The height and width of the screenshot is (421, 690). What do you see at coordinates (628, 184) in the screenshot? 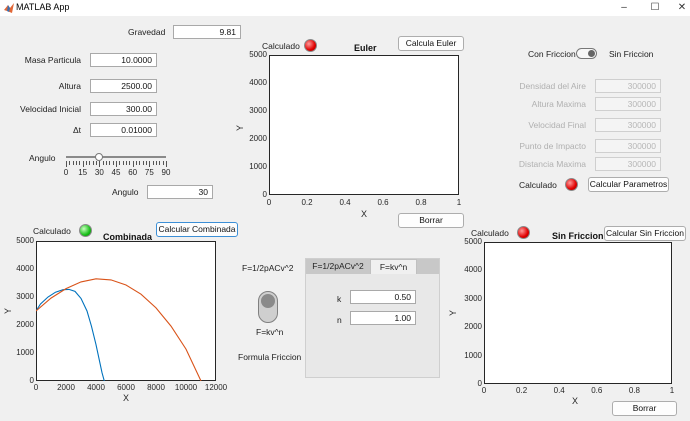
I see `calculate-parameters-button: Calcular Parametros` at bounding box center [628, 184].